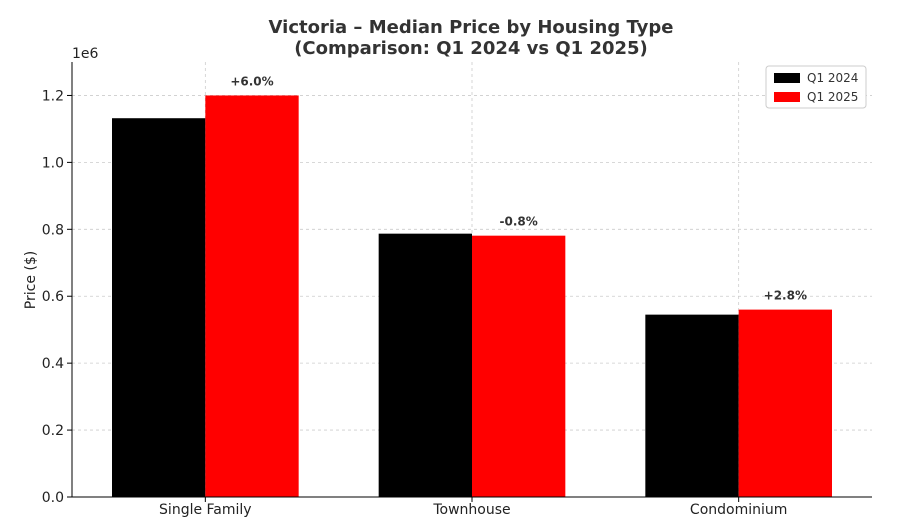  What do you see at coordinates (252, 296) in the screenshot?
I see `bar-q1-2025-single-family` at bounding box center [252, 296].